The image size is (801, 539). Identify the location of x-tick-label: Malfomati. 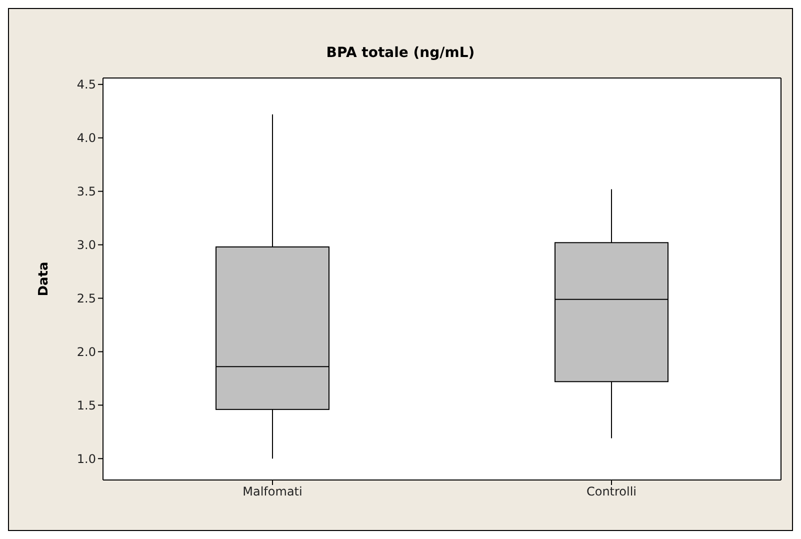
(272, 491).